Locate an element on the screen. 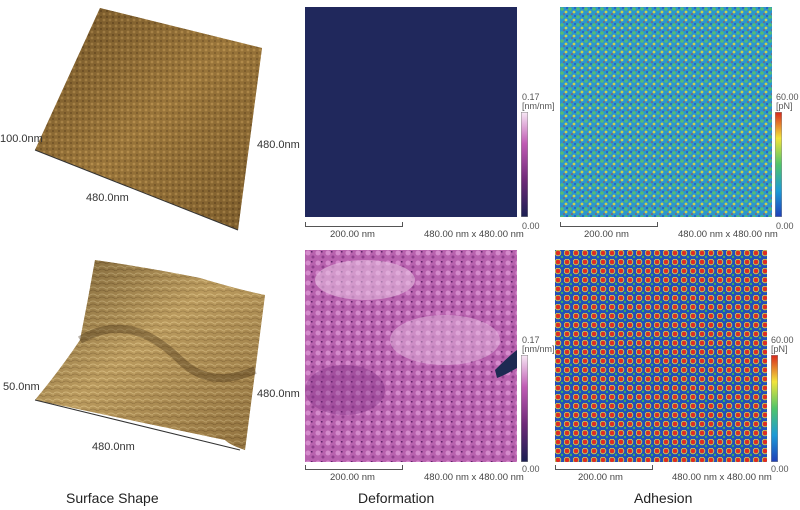  caption-surface-shape: Surface Shape is located at coordinates (112, 498).